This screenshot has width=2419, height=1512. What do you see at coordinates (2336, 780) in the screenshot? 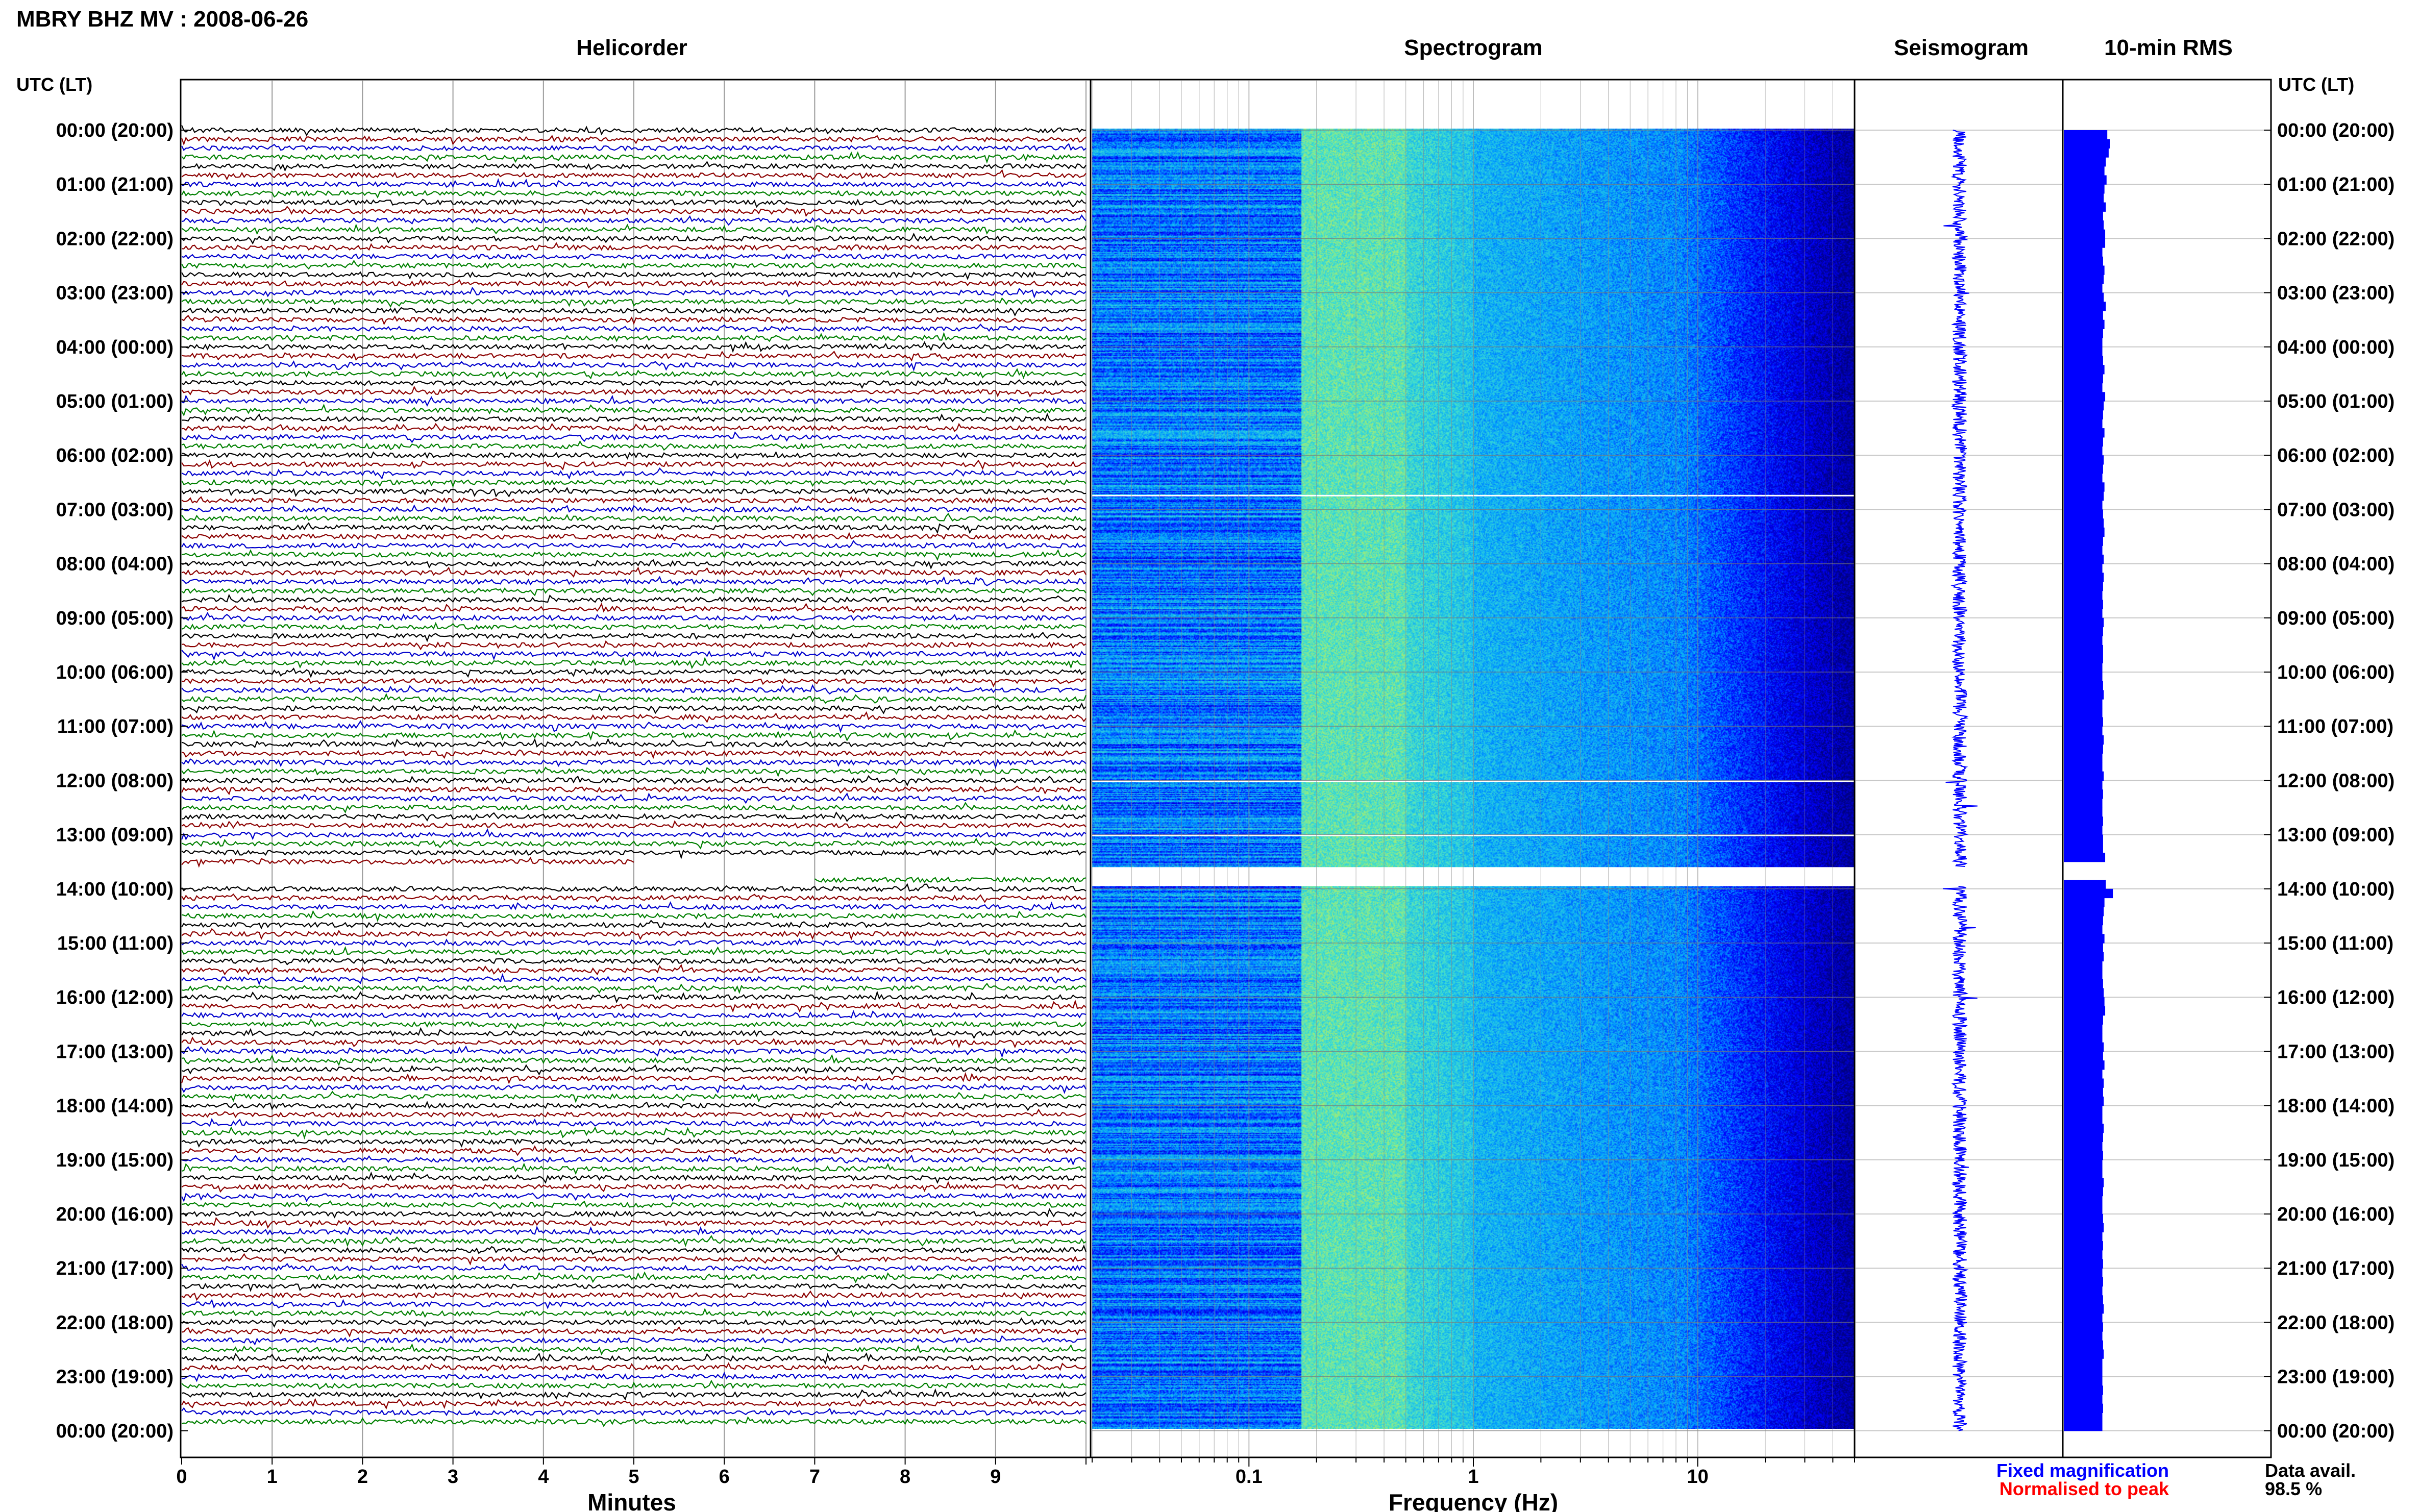
I see `time-label-right: 12:00 (08:00)` at bounding box center [2336, 780].